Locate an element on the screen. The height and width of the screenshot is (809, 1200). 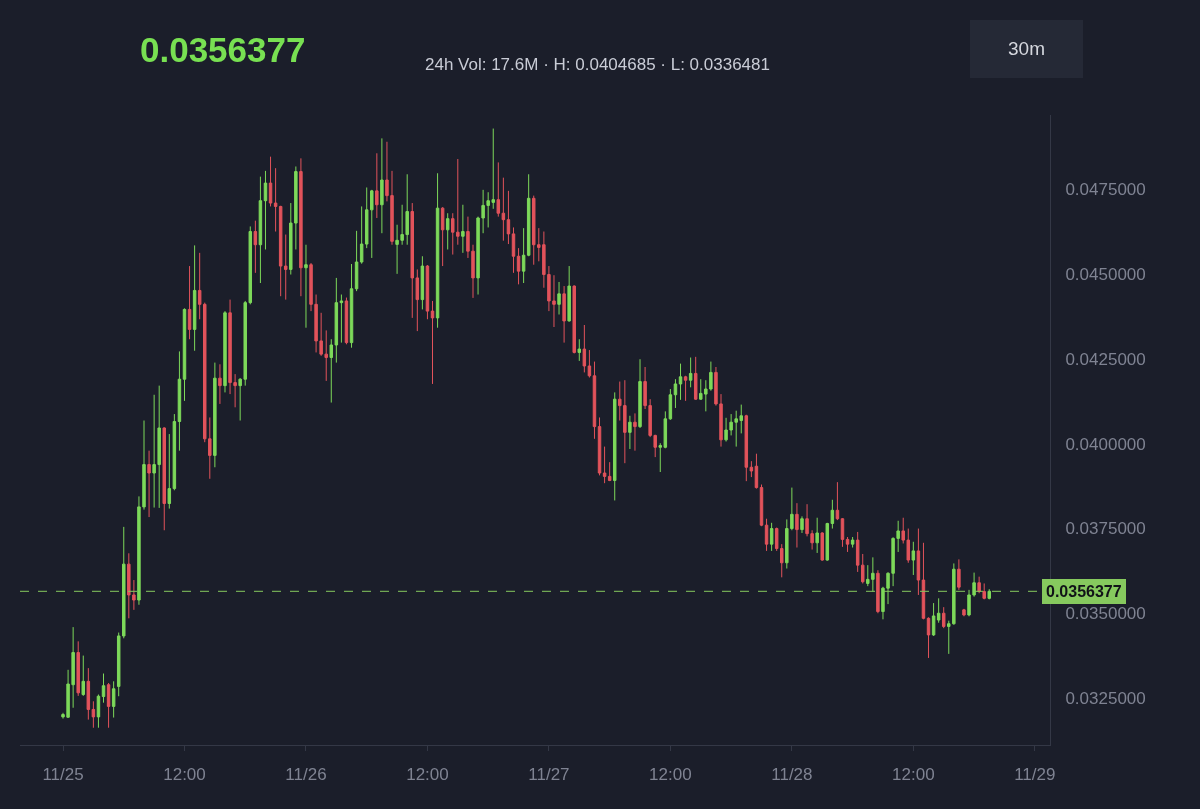
y-tick-label: 0.0400000 is located at coordinates (1105, 444).